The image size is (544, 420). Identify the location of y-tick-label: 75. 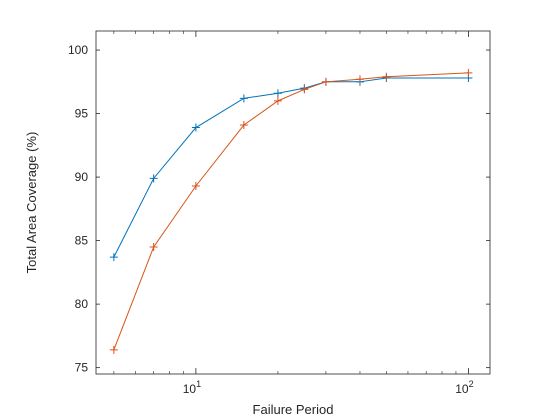
(82, 368).